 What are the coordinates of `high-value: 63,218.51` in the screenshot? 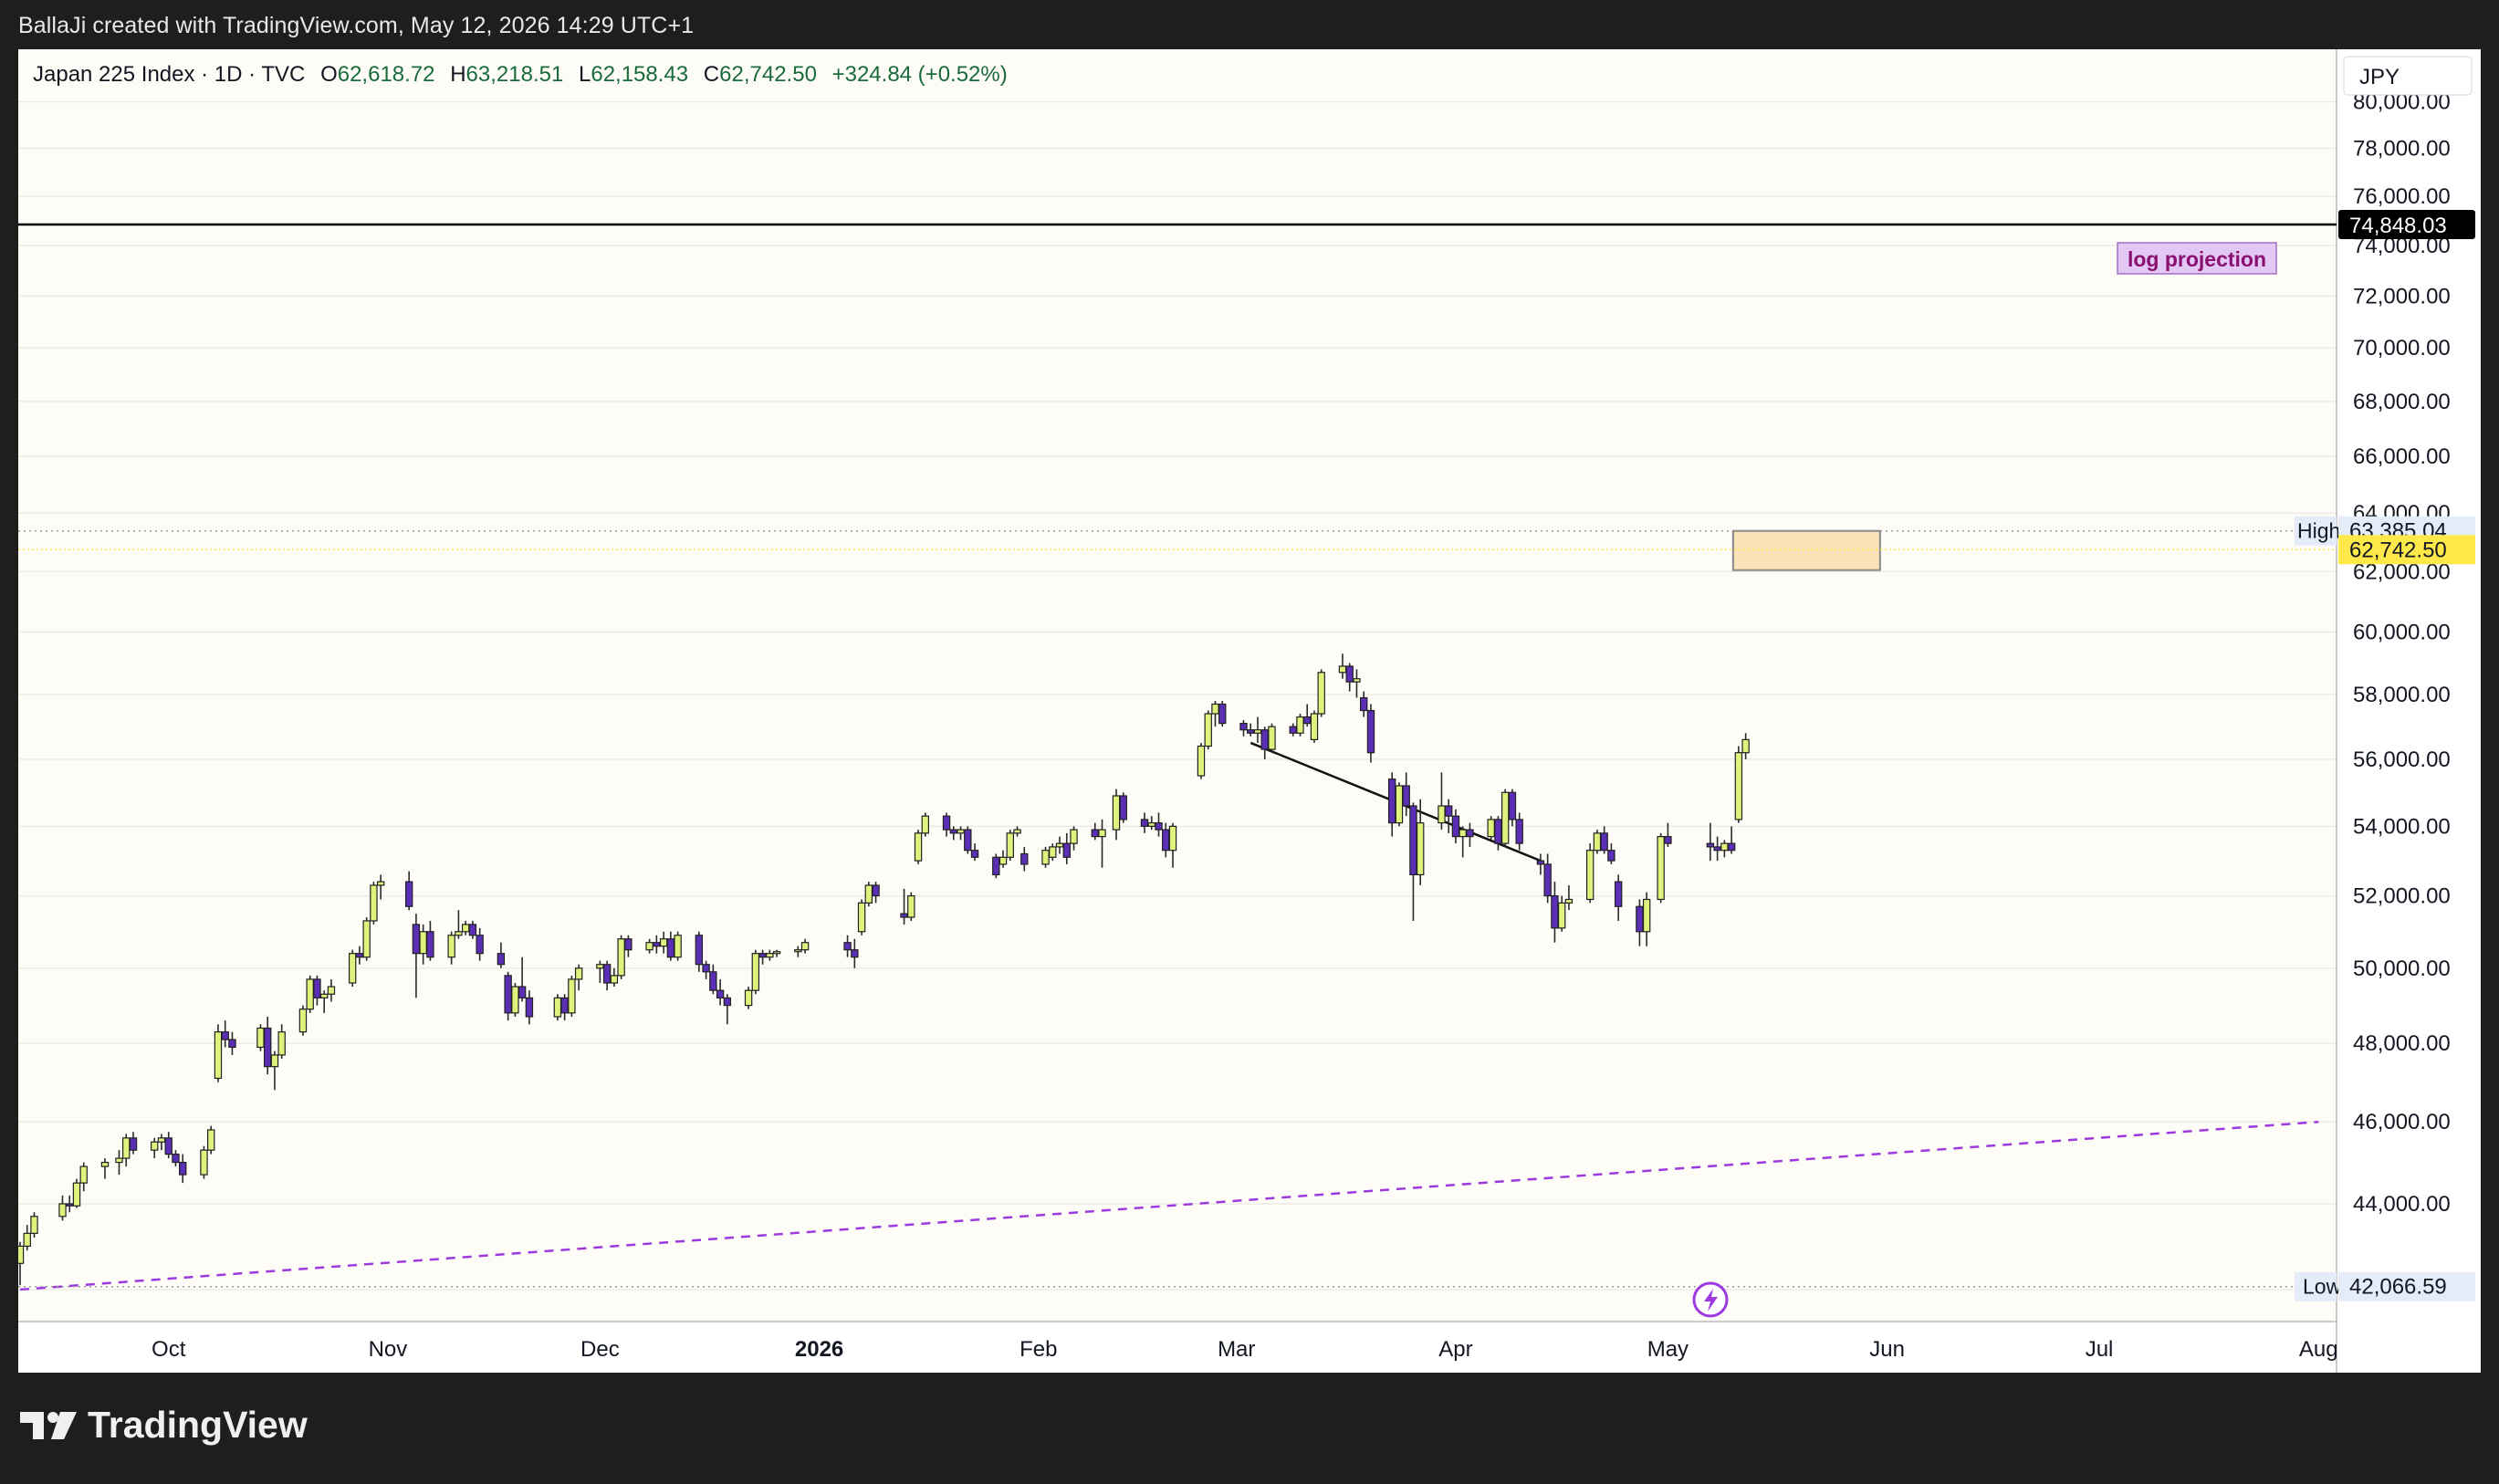 It's located at (515, 74).